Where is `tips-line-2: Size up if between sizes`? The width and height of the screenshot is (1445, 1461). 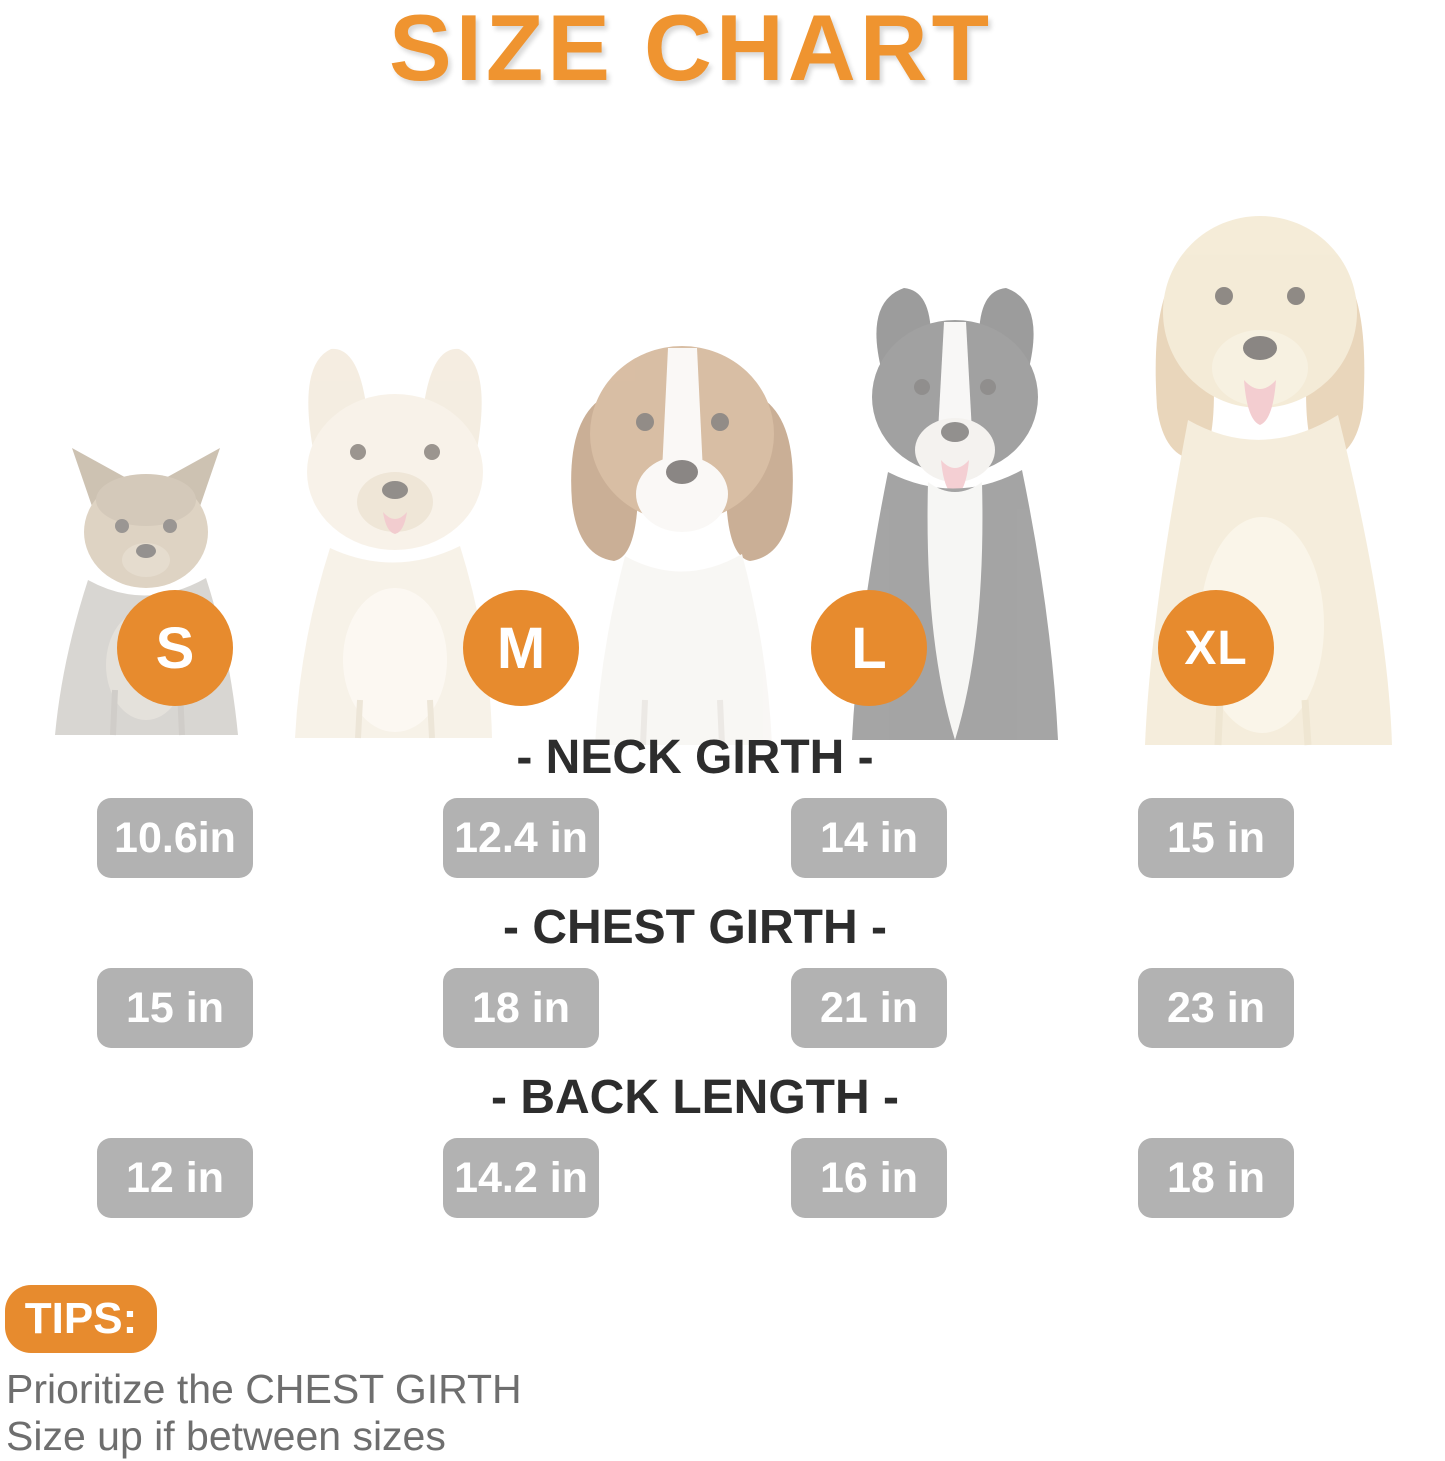
tips-line-2: Size up if between sizes is located at coordinates (226, 1436).